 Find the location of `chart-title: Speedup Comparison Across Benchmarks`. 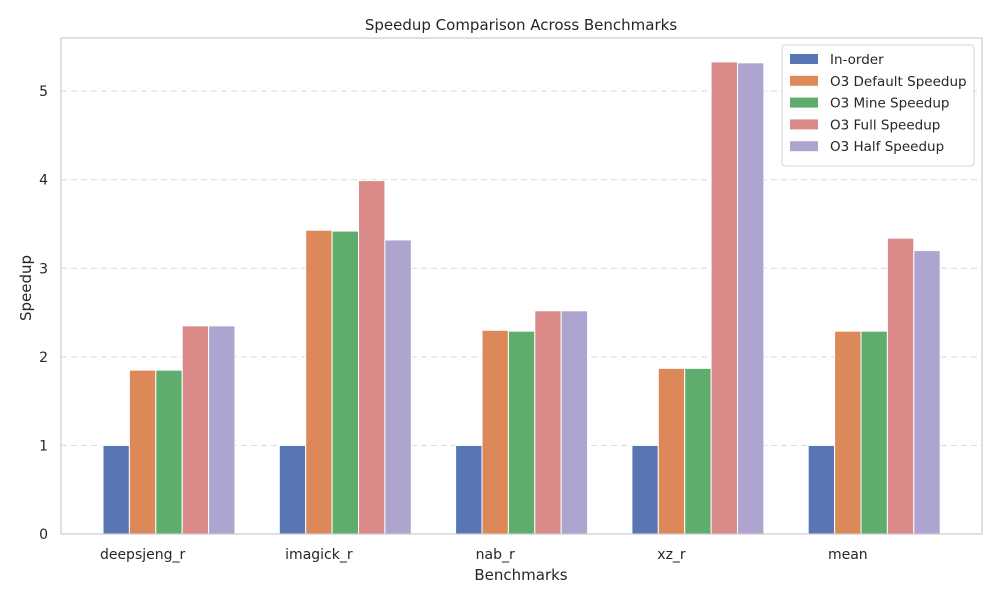

chart-title: Speedup Comparison Across Benchmarks is located at coordinates (521, 25).